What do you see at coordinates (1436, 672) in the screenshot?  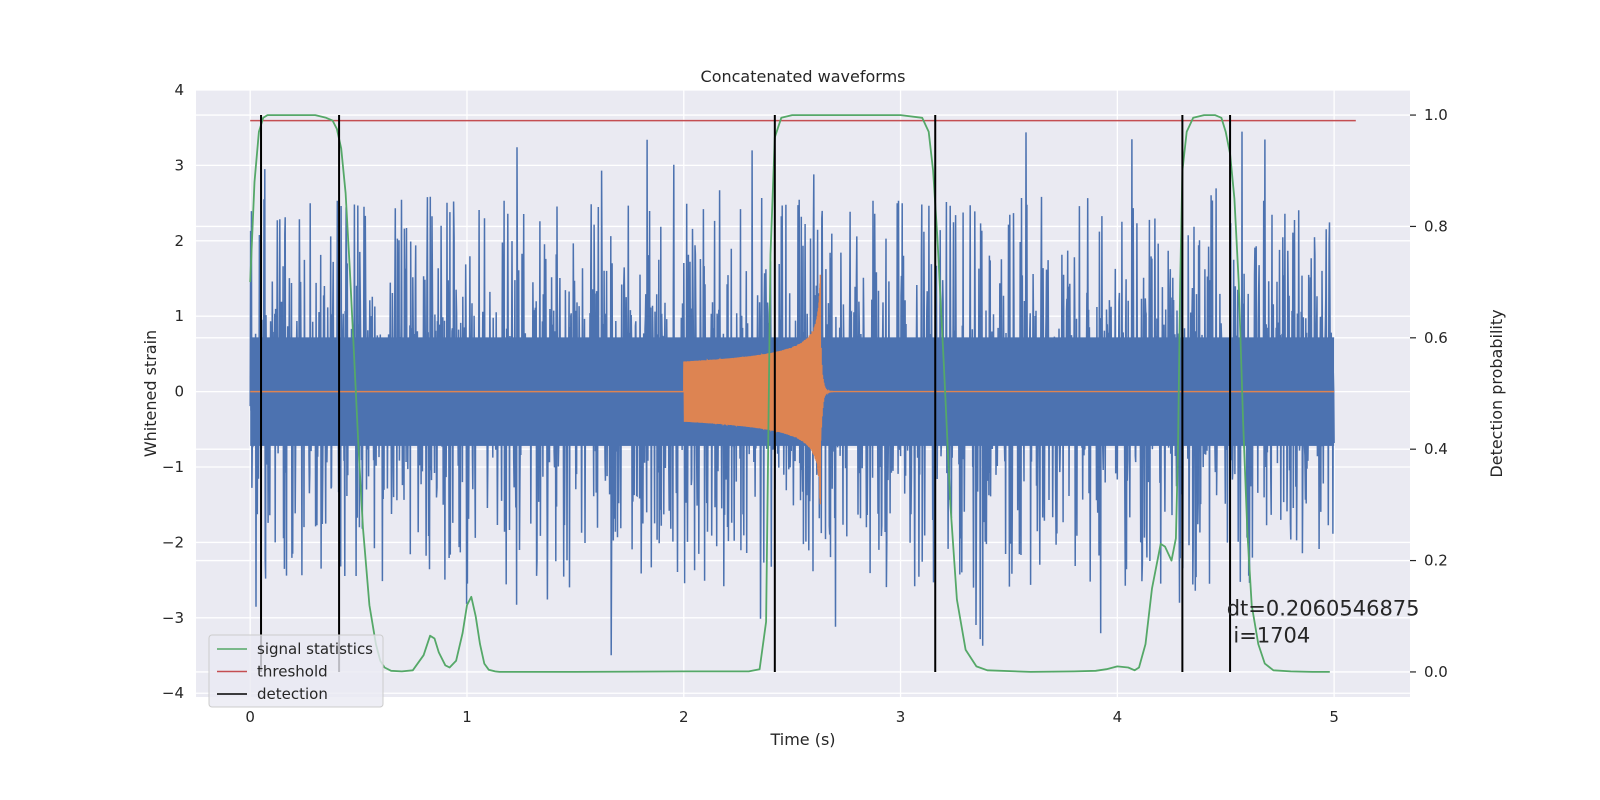 I see `y2-tick-label-0: 0.0` at bounding box center [1436, 672].